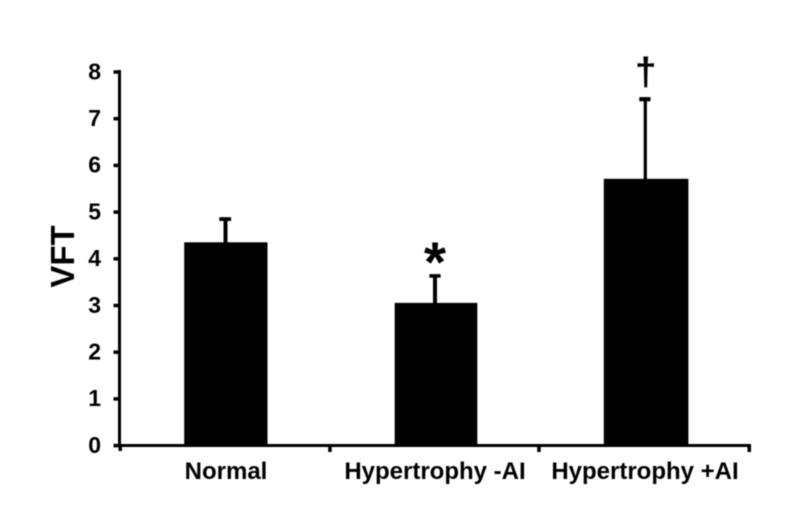 The width and height of the screenshot is (800, 524). I want to click on svg-text: 0, so click(94, 445).